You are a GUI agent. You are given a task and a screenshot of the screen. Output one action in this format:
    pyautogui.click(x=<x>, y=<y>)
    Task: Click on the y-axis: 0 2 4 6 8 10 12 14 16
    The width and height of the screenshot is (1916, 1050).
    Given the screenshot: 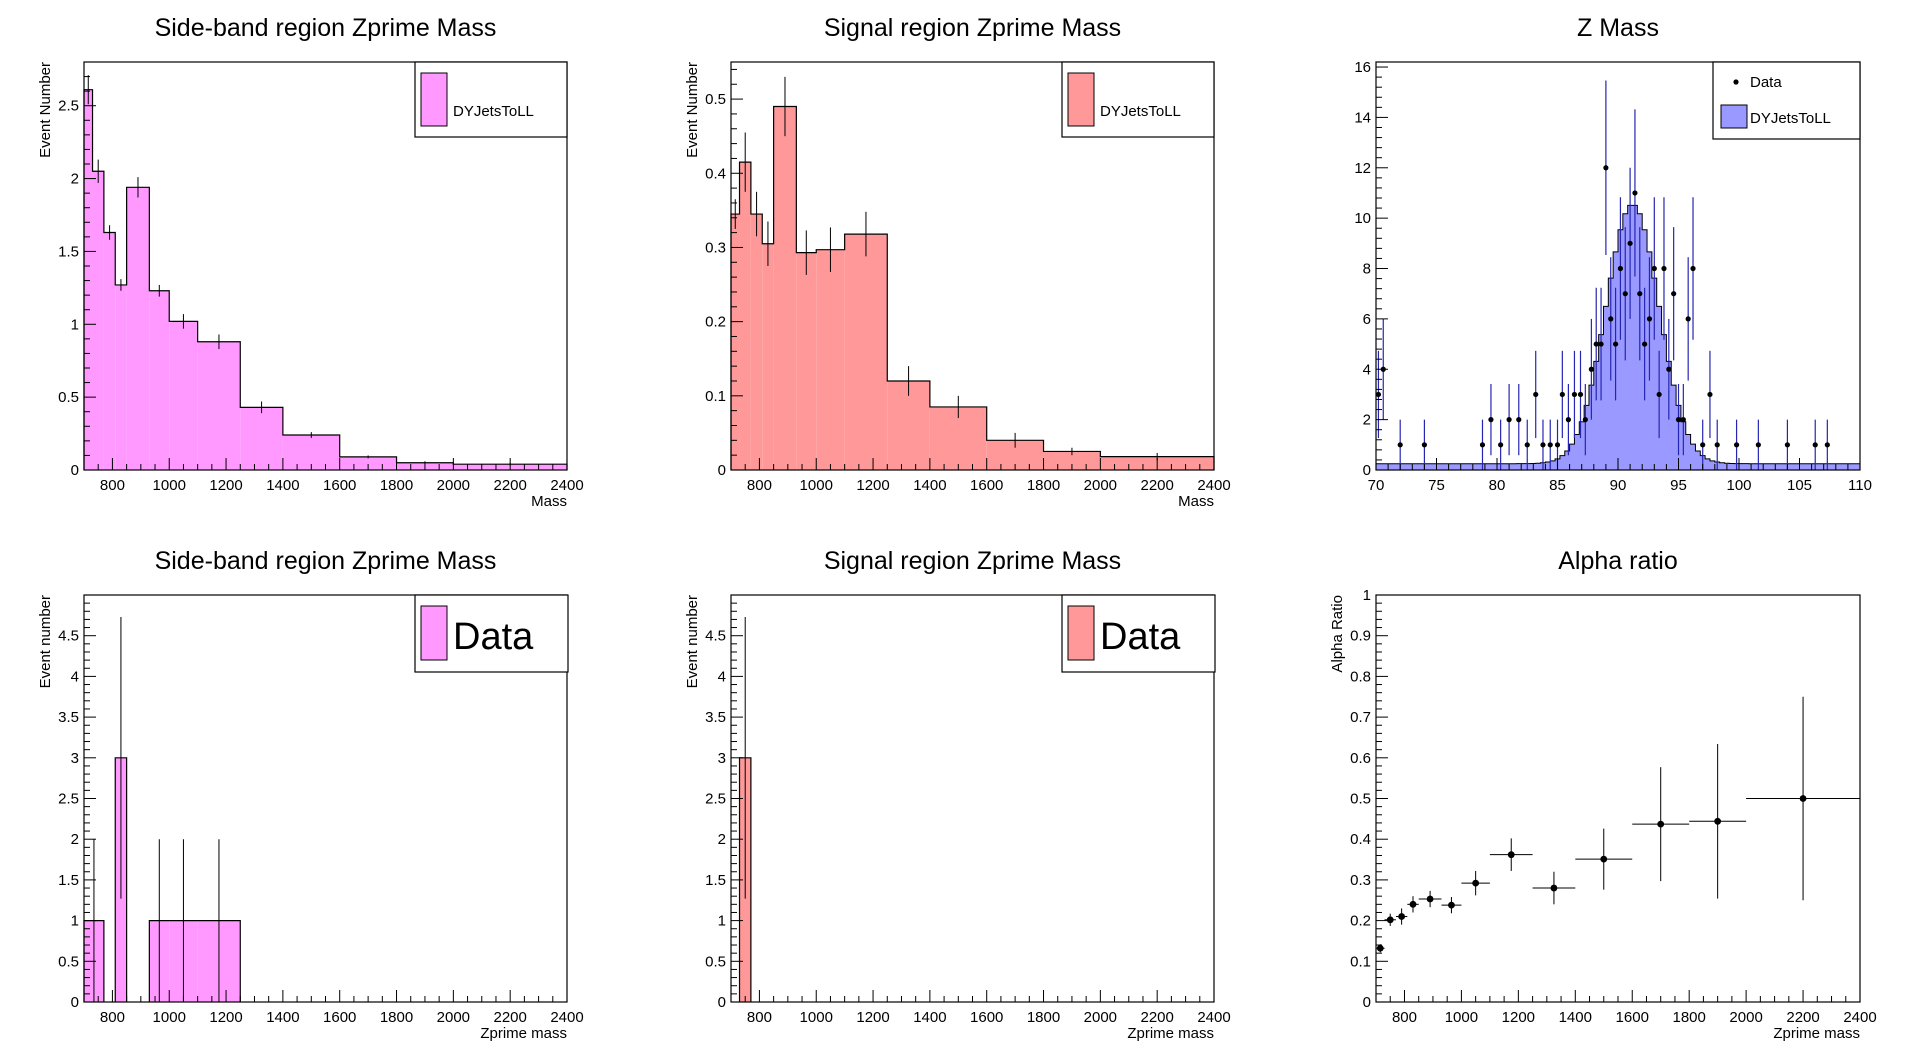 What is the action you would take?
    pyautogui.click(x=1371, y=269)
    